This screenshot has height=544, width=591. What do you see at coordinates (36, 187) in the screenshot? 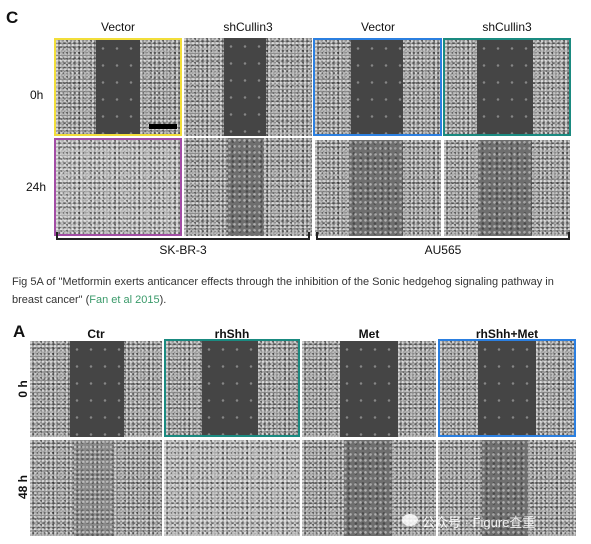
I see `row-label-24h: 24h` at bounding box center [36, 187].